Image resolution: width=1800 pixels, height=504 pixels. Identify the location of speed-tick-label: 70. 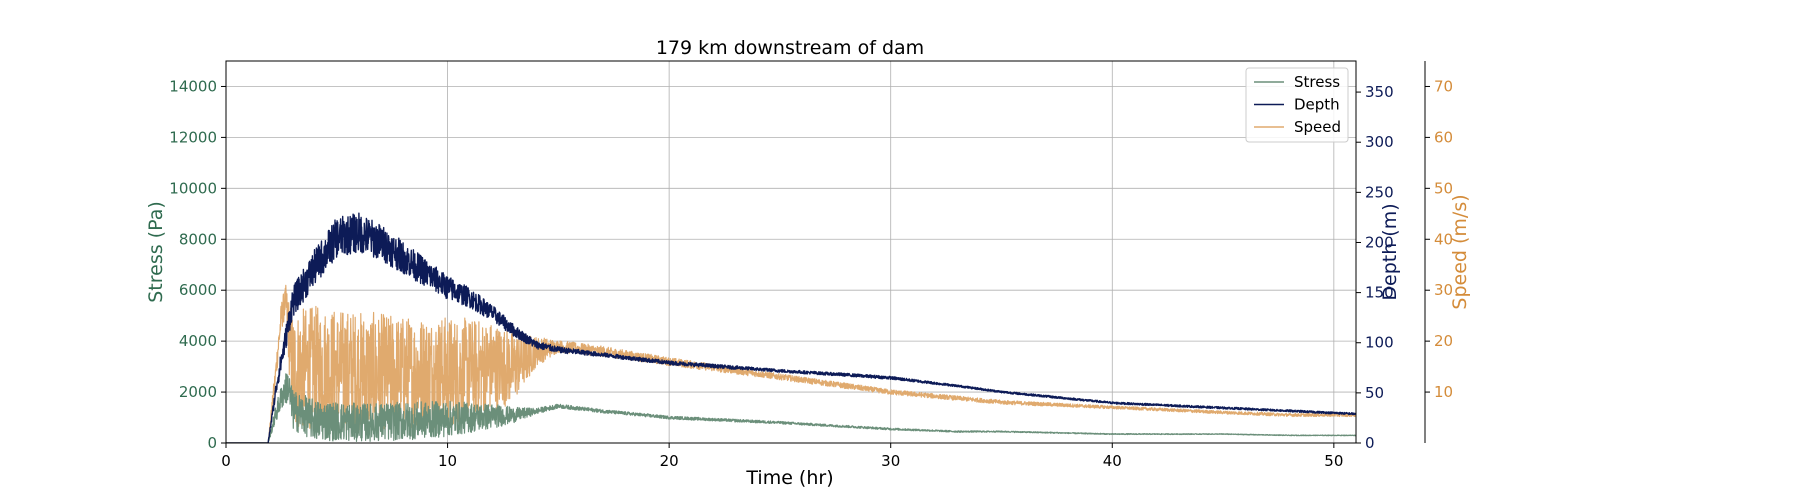
(1443, 86).